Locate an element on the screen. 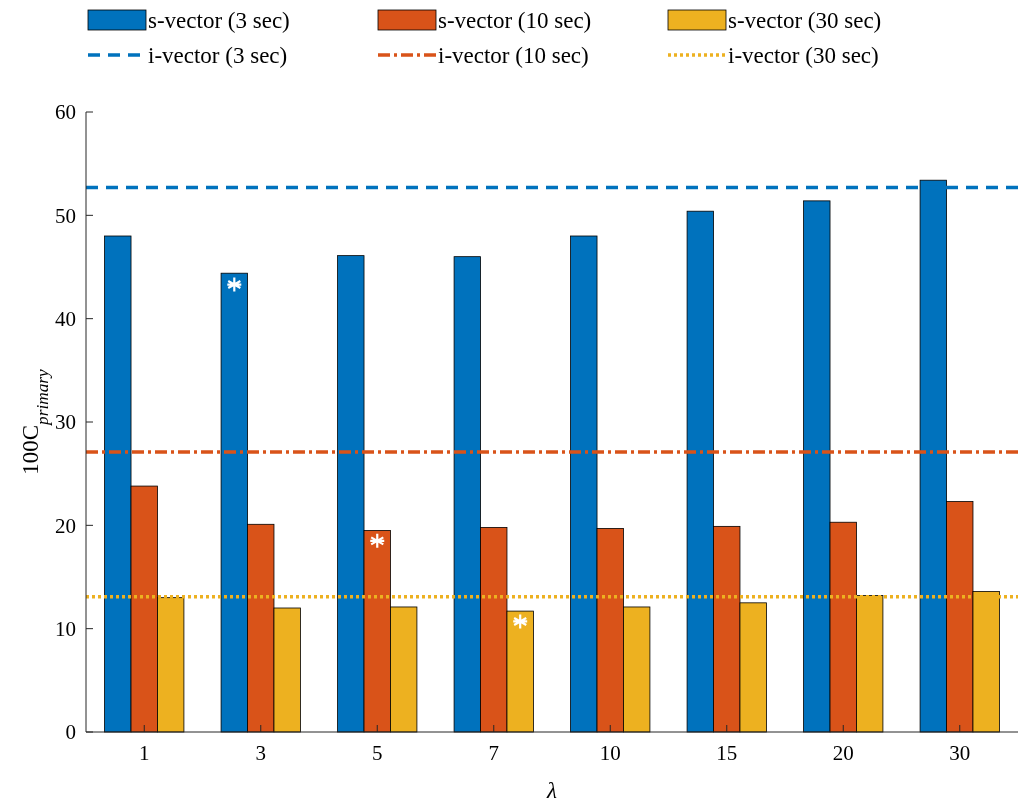 This screenshot has height=804, width=1019. y-tick-label: 30 is located at coordinates (65, 422).